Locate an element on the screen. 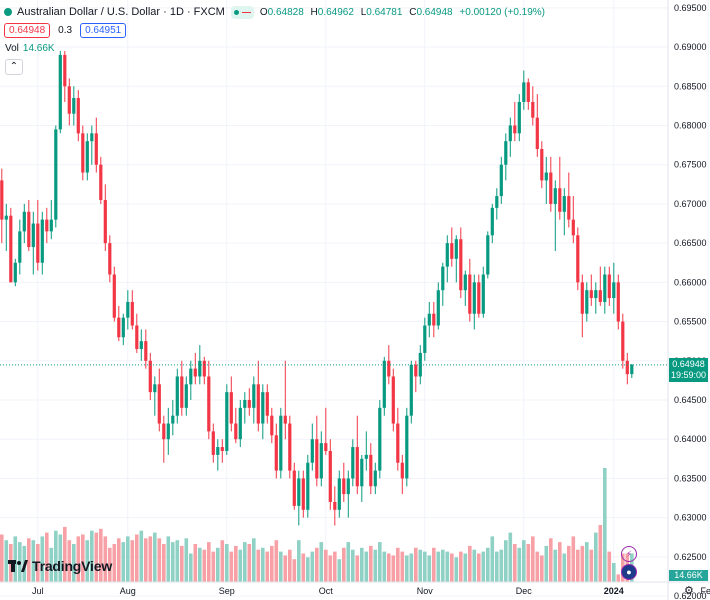 The width and height of the screenshot is (710, 600). market-open-line-icon is located at coordinates (246, 12).